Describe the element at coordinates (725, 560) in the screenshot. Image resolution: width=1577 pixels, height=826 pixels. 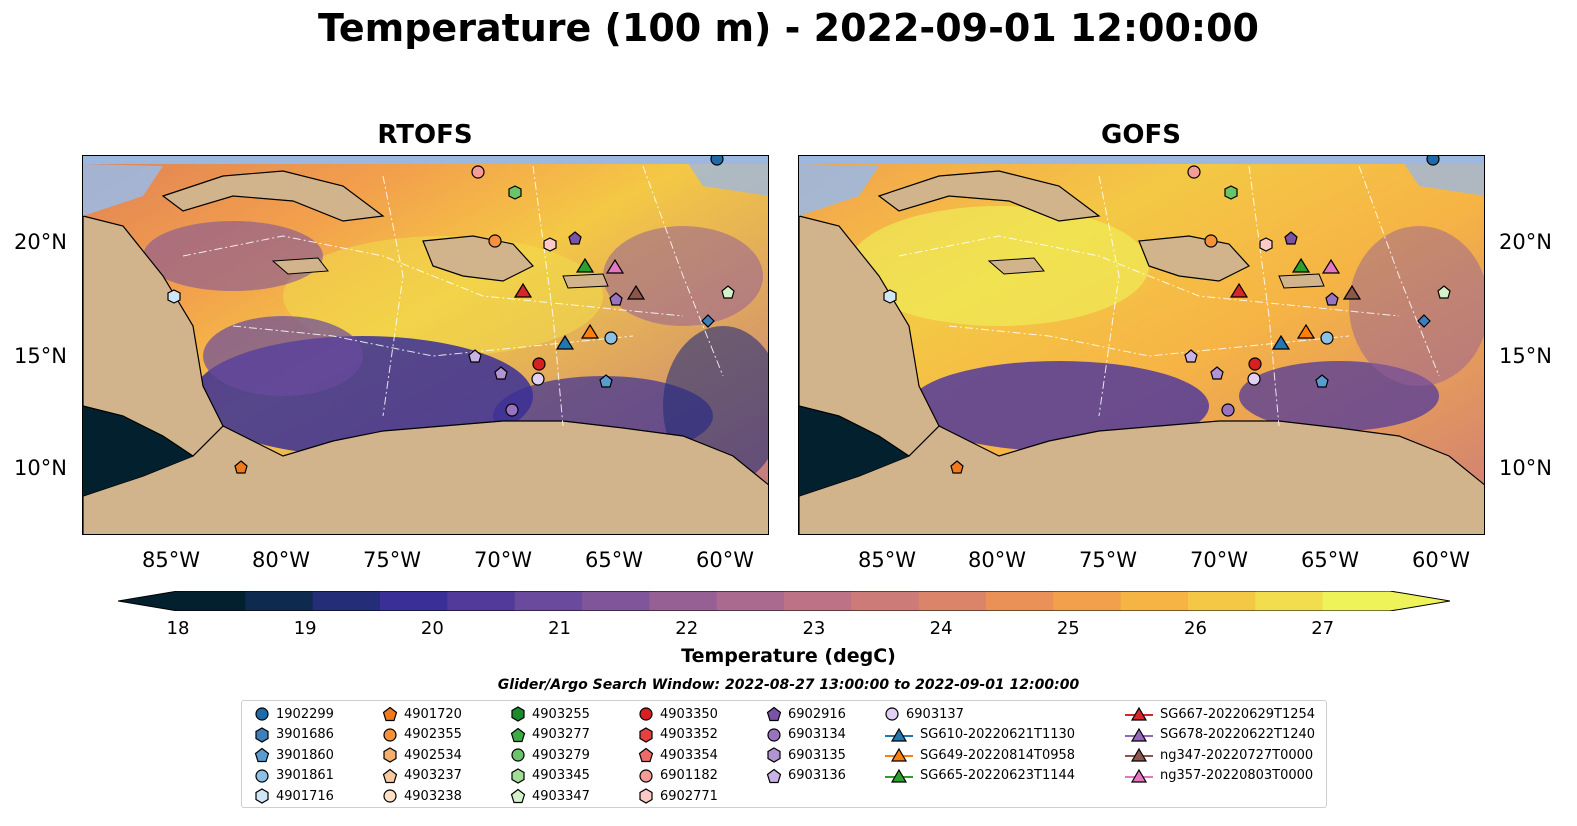
I see `lon-label-60w-left: 60°W` at that location.